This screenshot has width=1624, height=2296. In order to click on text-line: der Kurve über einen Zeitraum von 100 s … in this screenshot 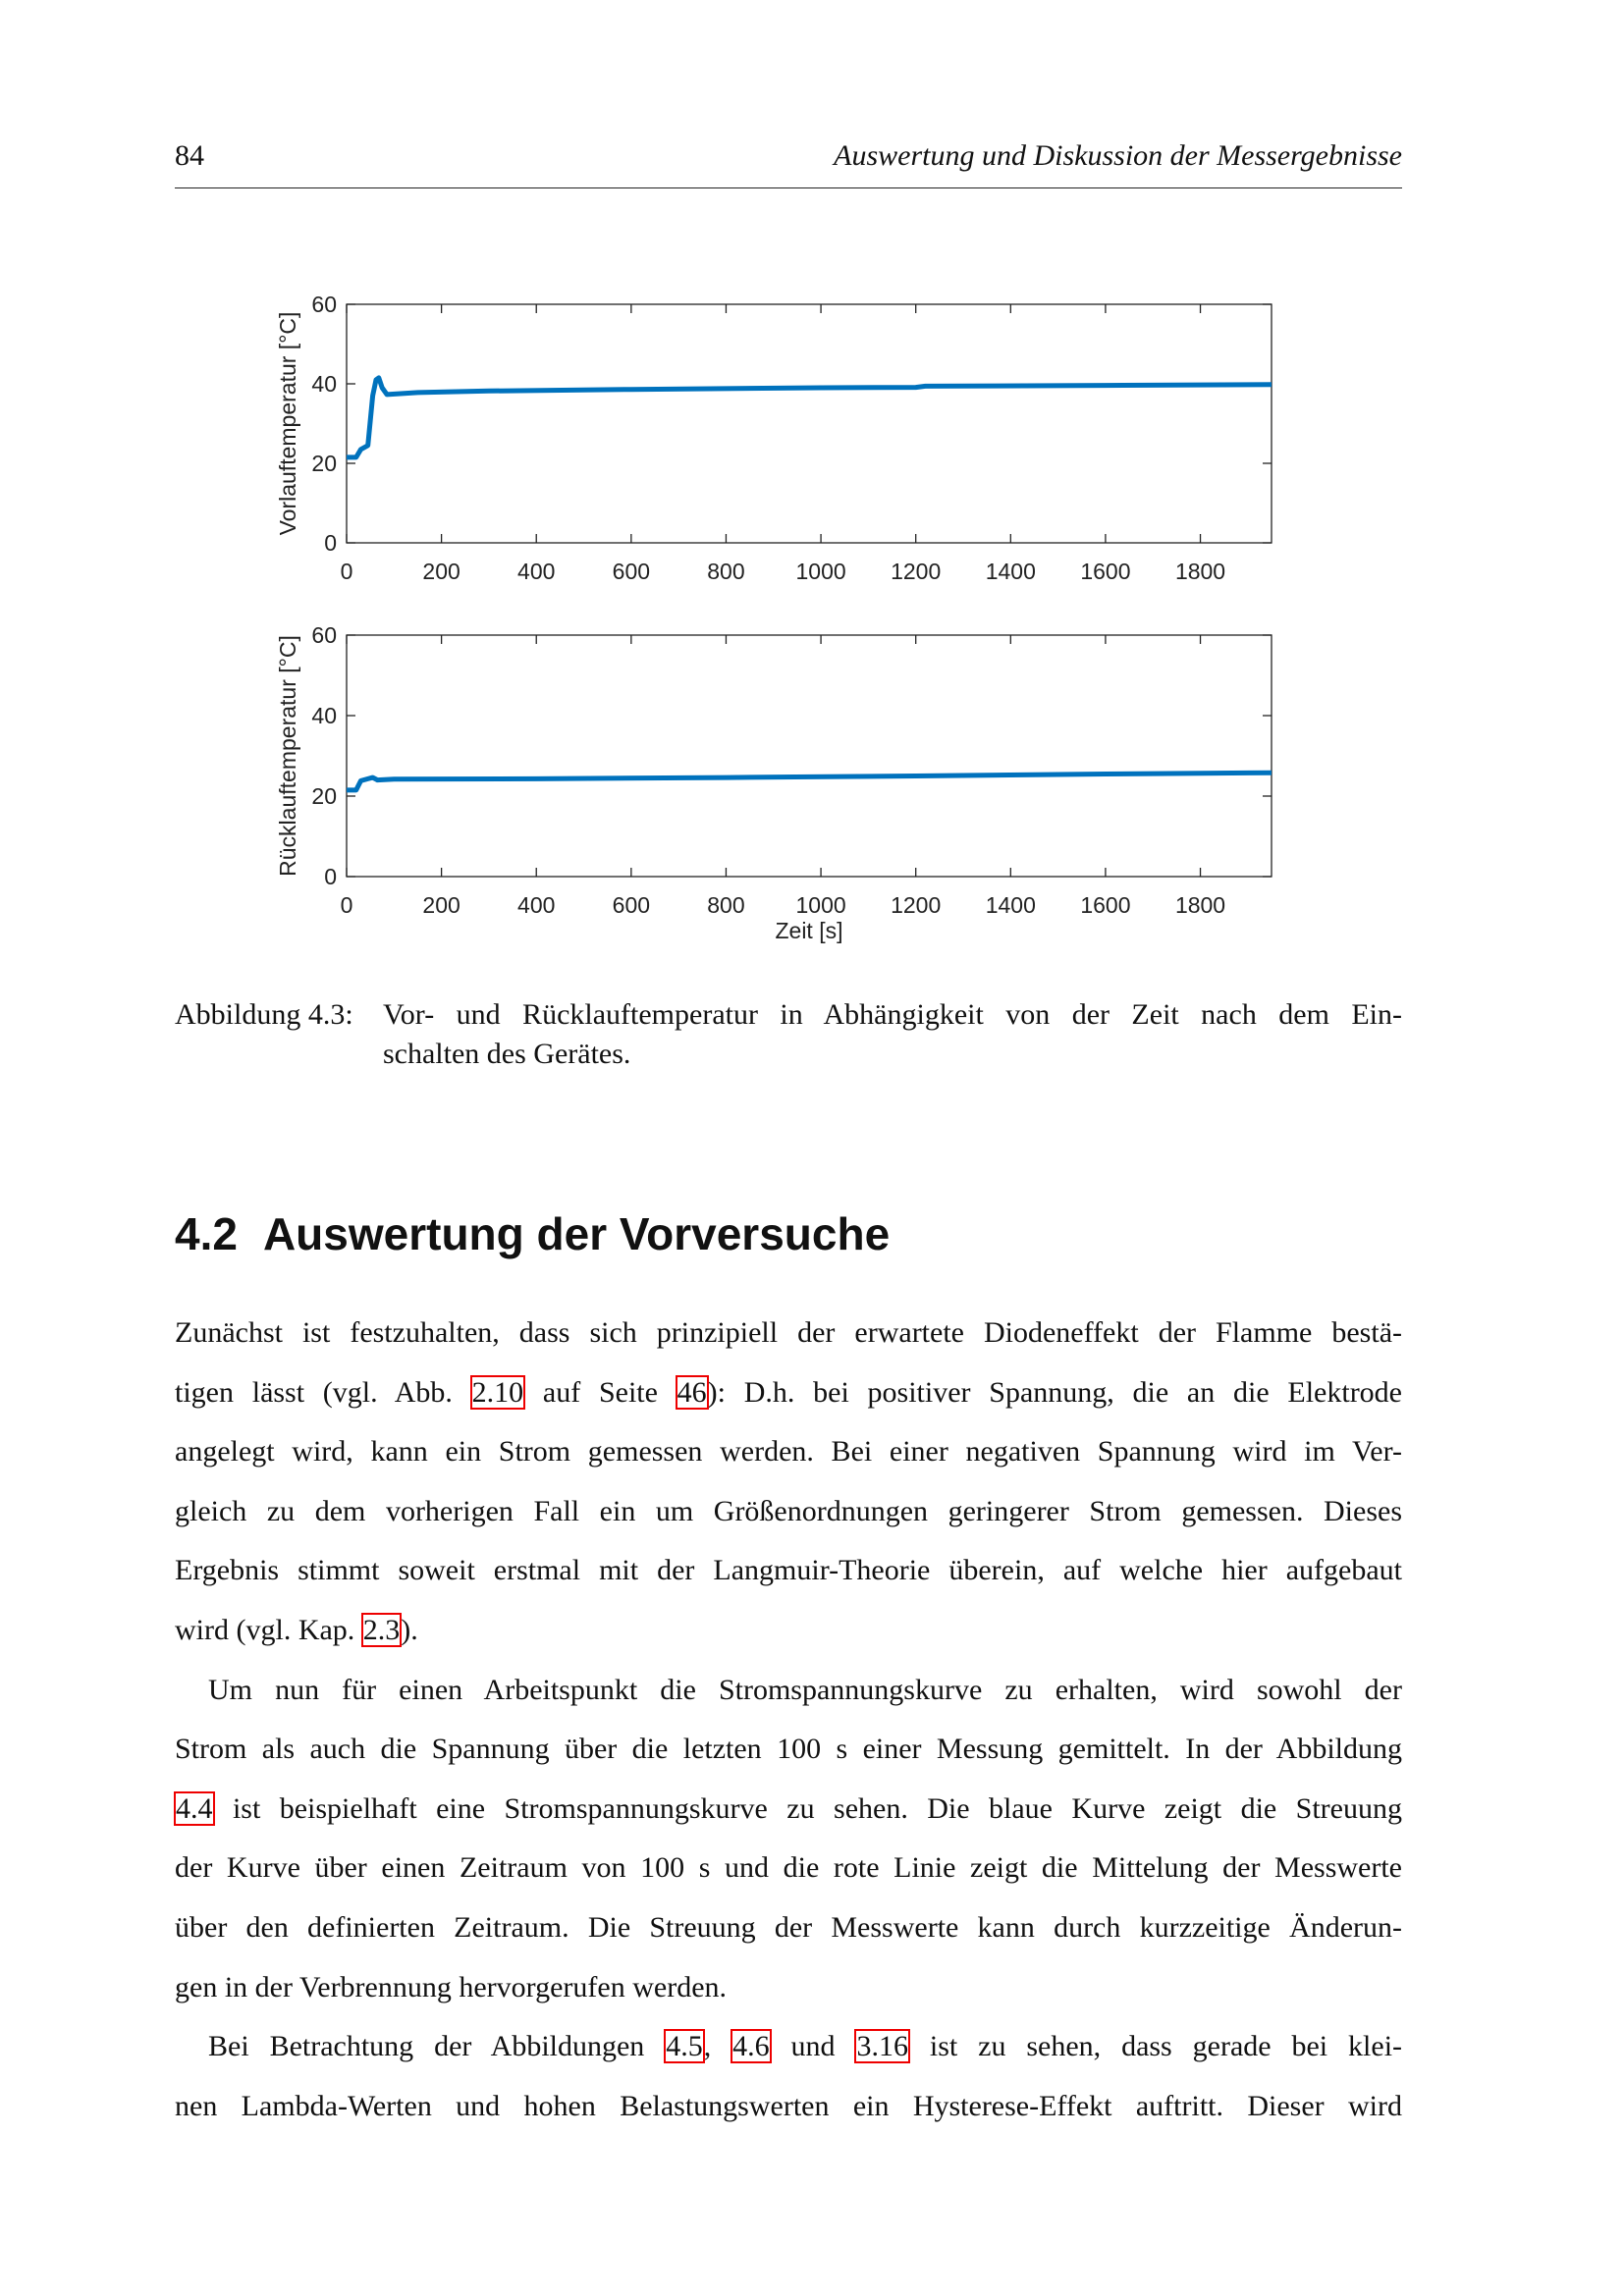, I will do `click(788, 1868)`.